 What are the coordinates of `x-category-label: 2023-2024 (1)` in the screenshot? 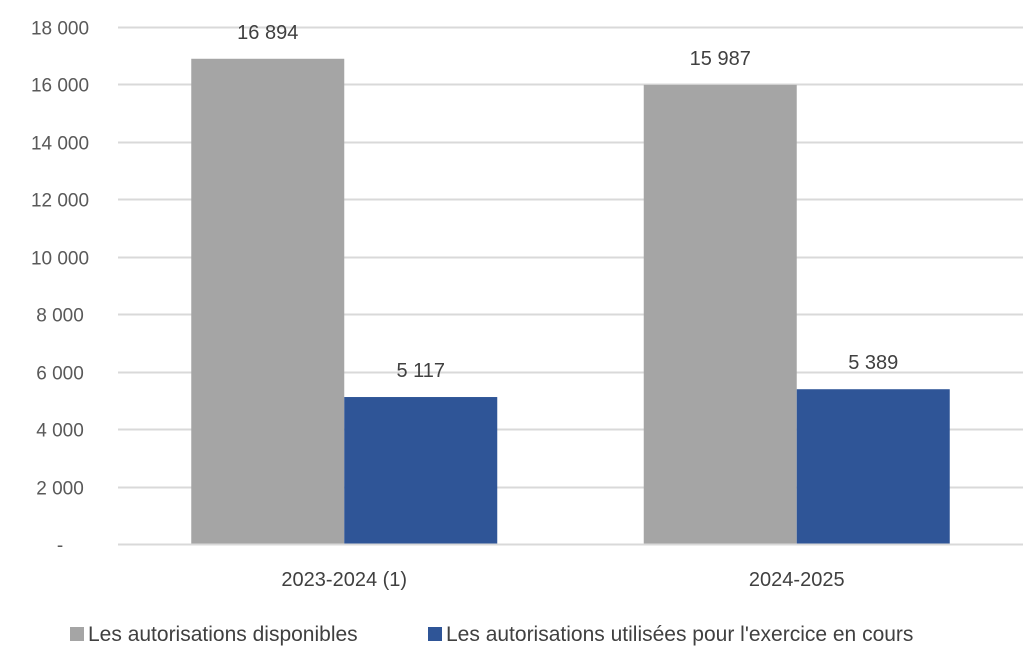 It's located at (344, 580).